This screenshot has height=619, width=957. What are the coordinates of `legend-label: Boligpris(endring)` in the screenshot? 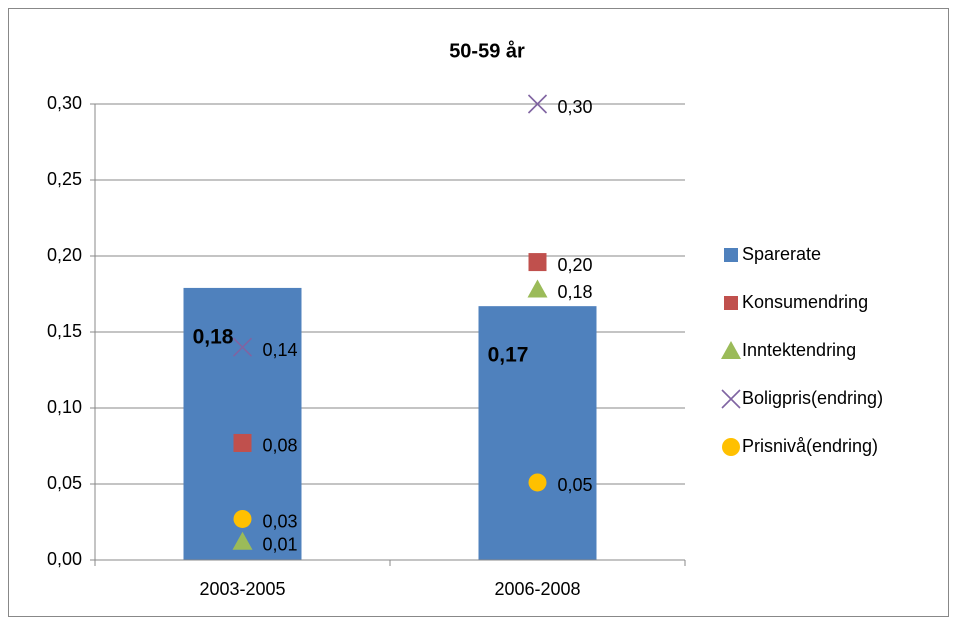 It's located at (812, 398).